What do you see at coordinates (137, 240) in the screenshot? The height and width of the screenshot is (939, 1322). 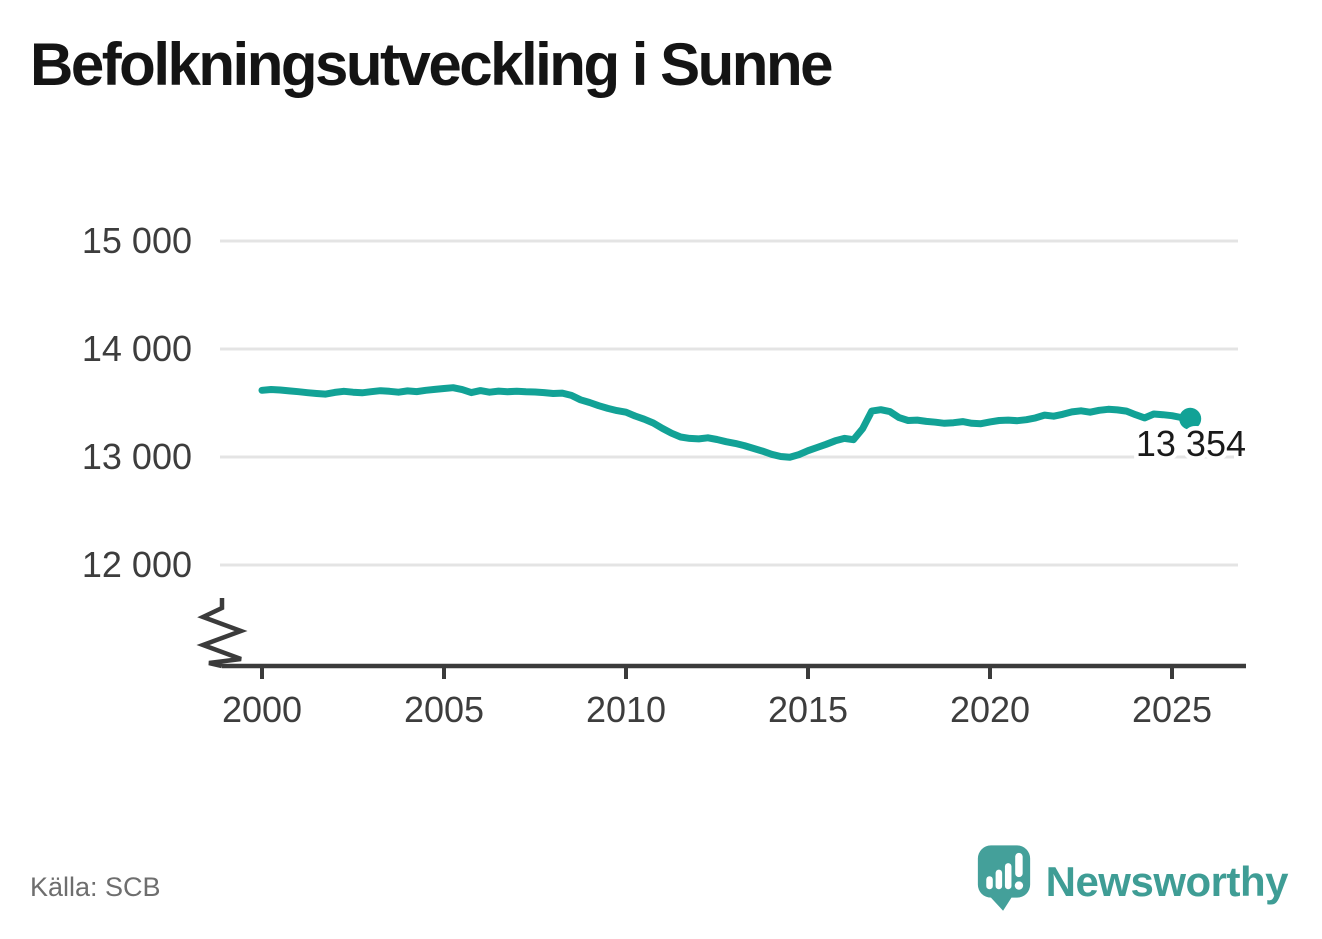 I see `y-tick-label: 15 000` at bounding box center [137, 240].